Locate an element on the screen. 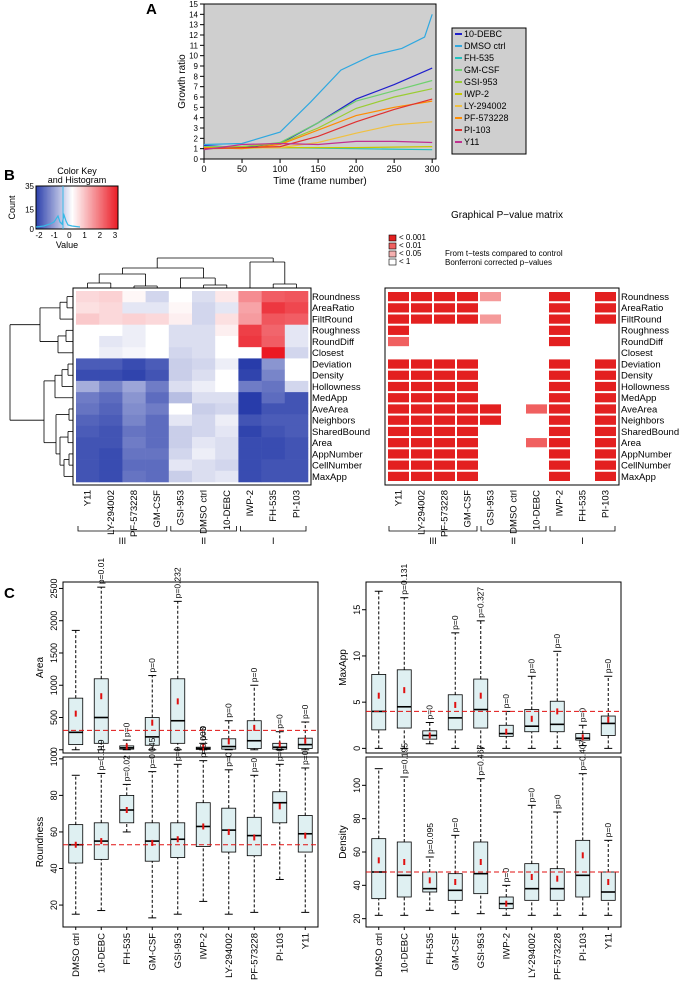 The width and height of the screenshot is (680, 994). x-tick-label: 150 is located at coordinates (318, 169).